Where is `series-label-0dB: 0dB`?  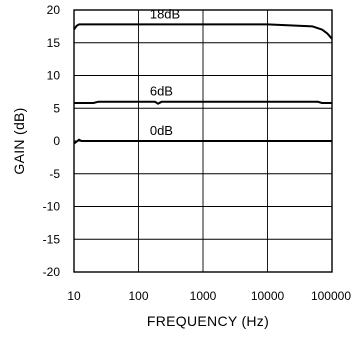
series-label-0dB: 0dB is located at coordinates (161, 130).